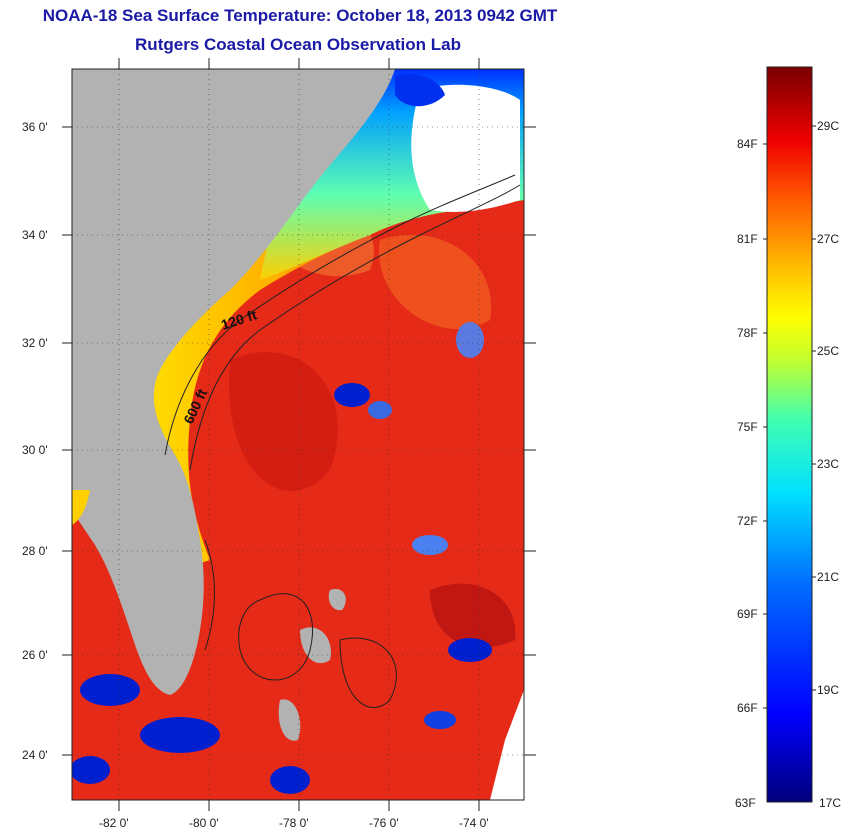 The height and width of the screenshot is (832, 849). I want to click on cloud-cover, so click(465, 148).